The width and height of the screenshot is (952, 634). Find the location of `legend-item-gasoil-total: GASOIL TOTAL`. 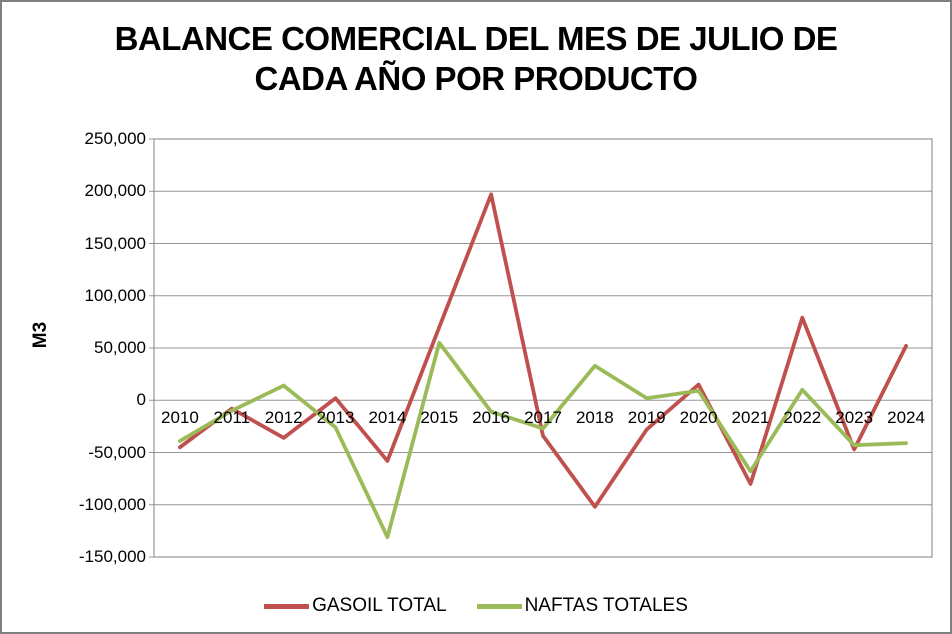

legend-item-gasoil-total: GASOIL TOTAL is located at coordinates (355, 606).